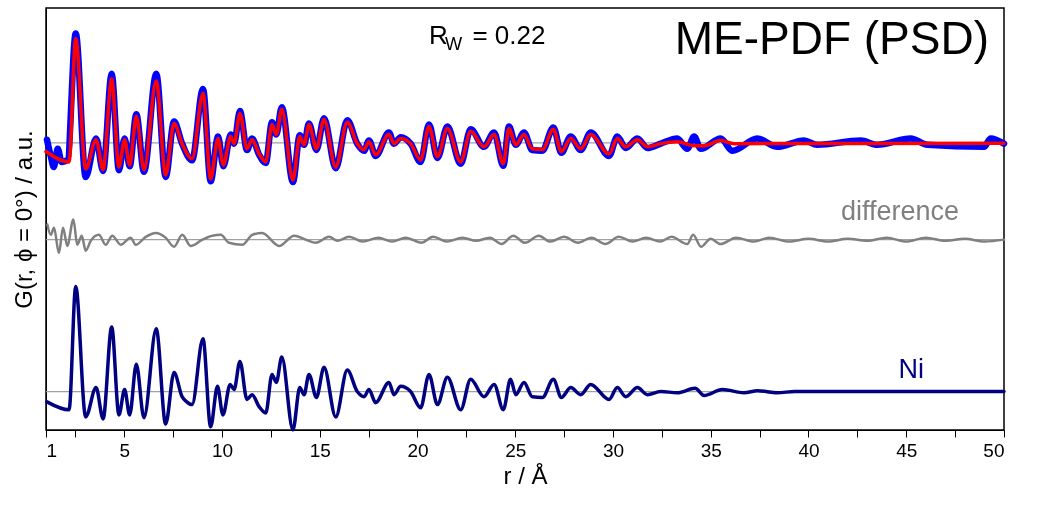  Describe the element at coordinates (418, 450) in the screenshot. I see `x-tick-label: 20` at that location.